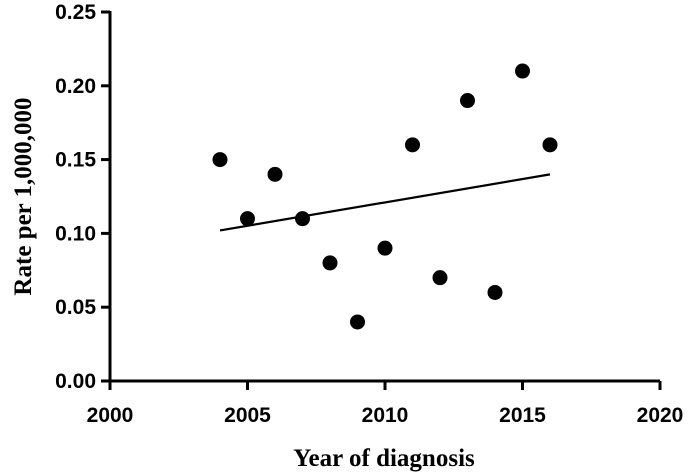  Describe the element at coordinates (384, 458) in the screenshot. I see `x-axis-title: Year of diagnosis` at that location.